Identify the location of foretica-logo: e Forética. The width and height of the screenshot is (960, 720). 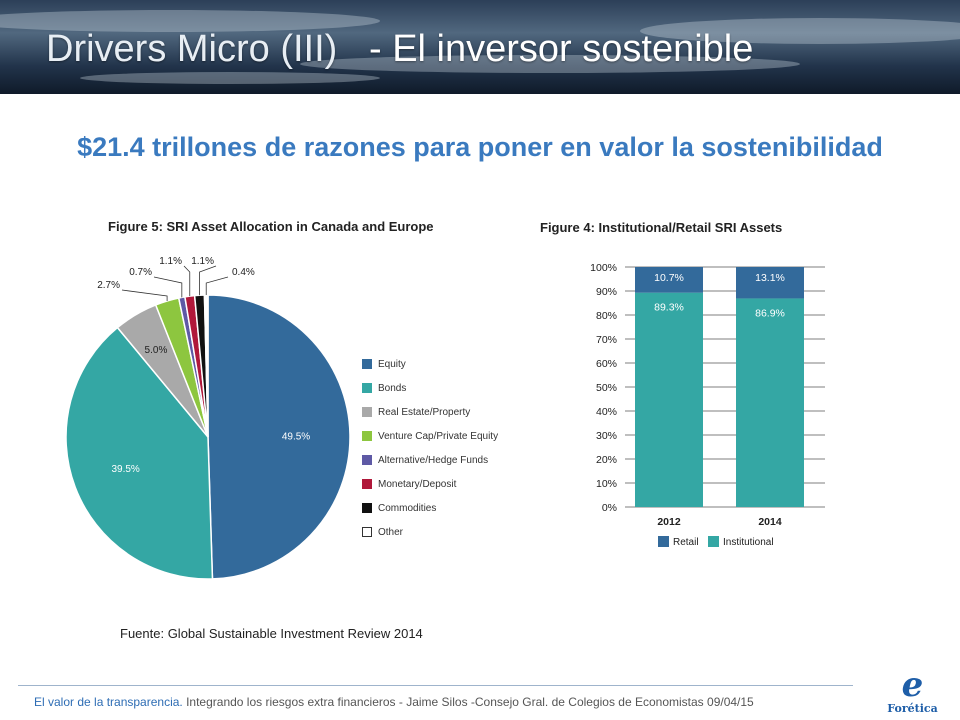
(912, 692).